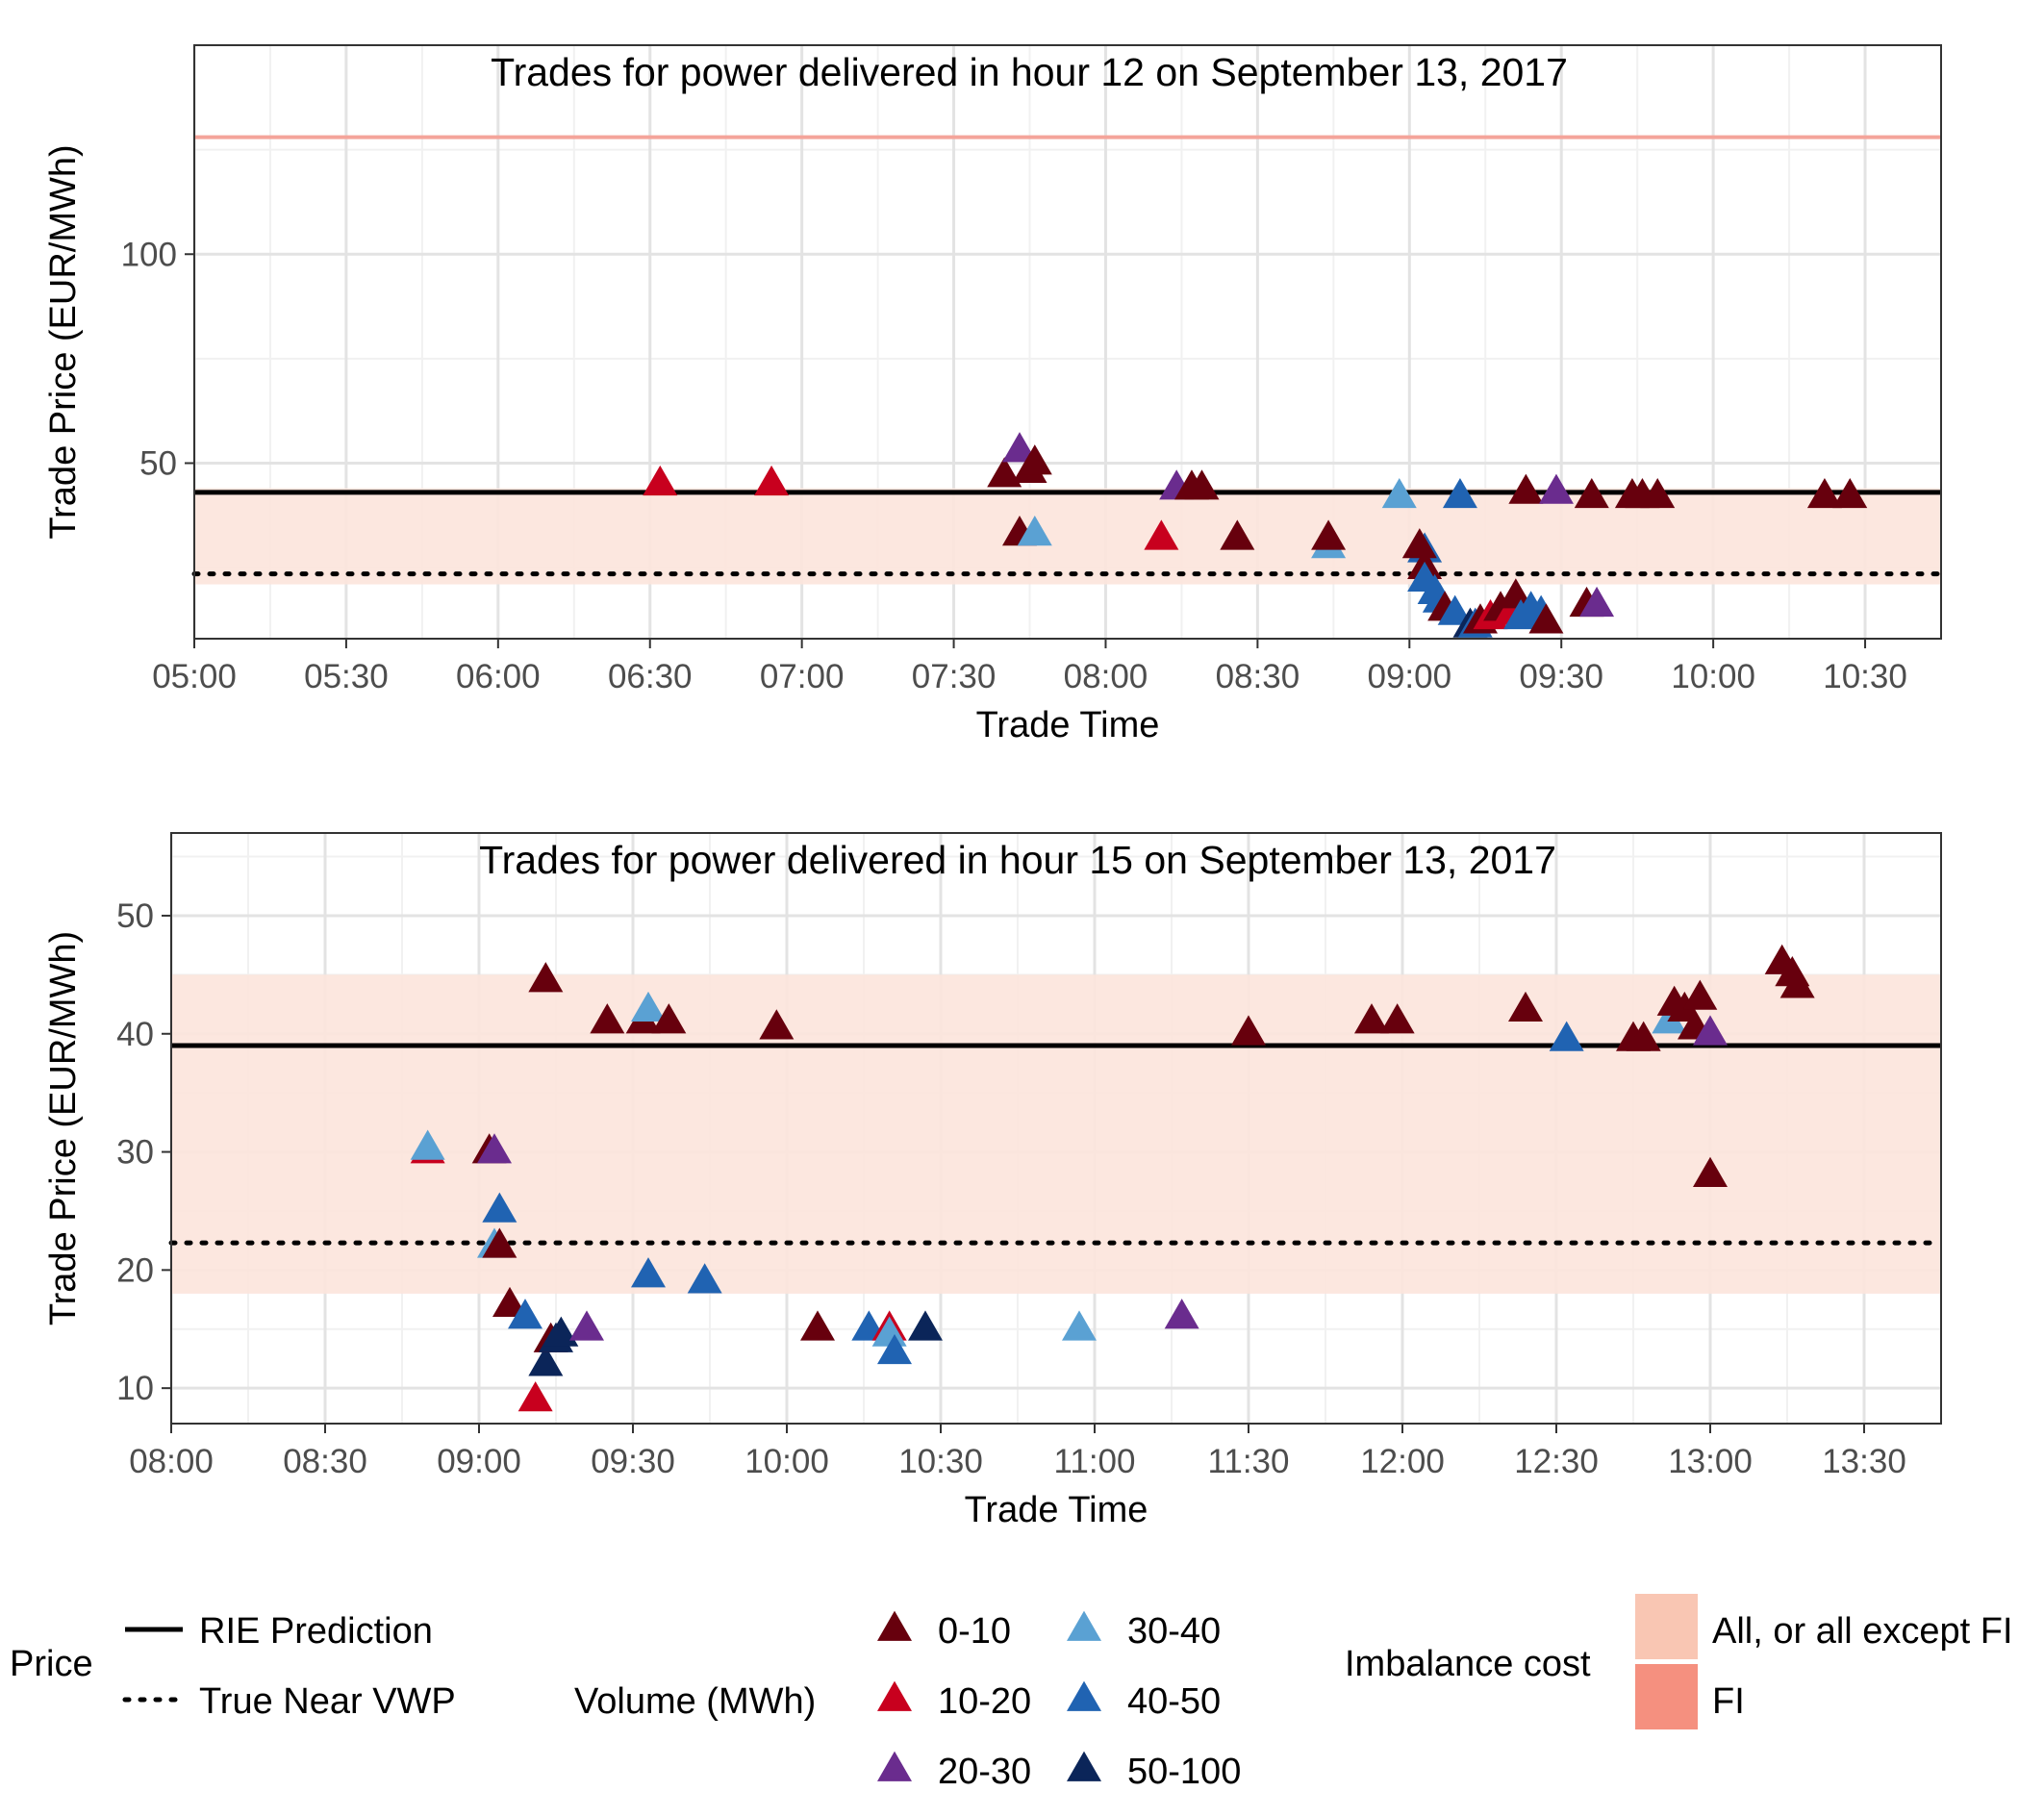 This screenshot has width=2044, height=1817. Describe the element at coordinates (149, 255) in the screenshot. I see `y-tick-label: 100` at that location.